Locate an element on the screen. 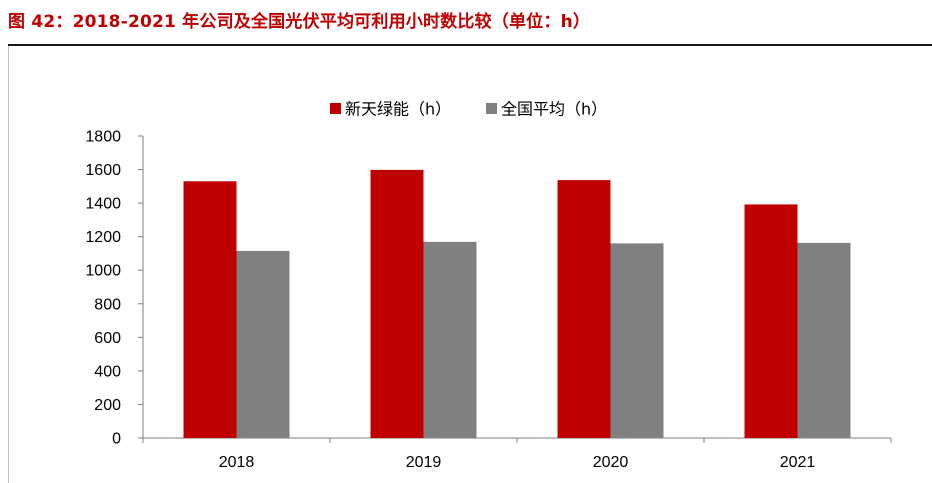 The height and width of the screenshot is (483, 932). y-tick-label: 1200 is located at coordinates (103, 237).